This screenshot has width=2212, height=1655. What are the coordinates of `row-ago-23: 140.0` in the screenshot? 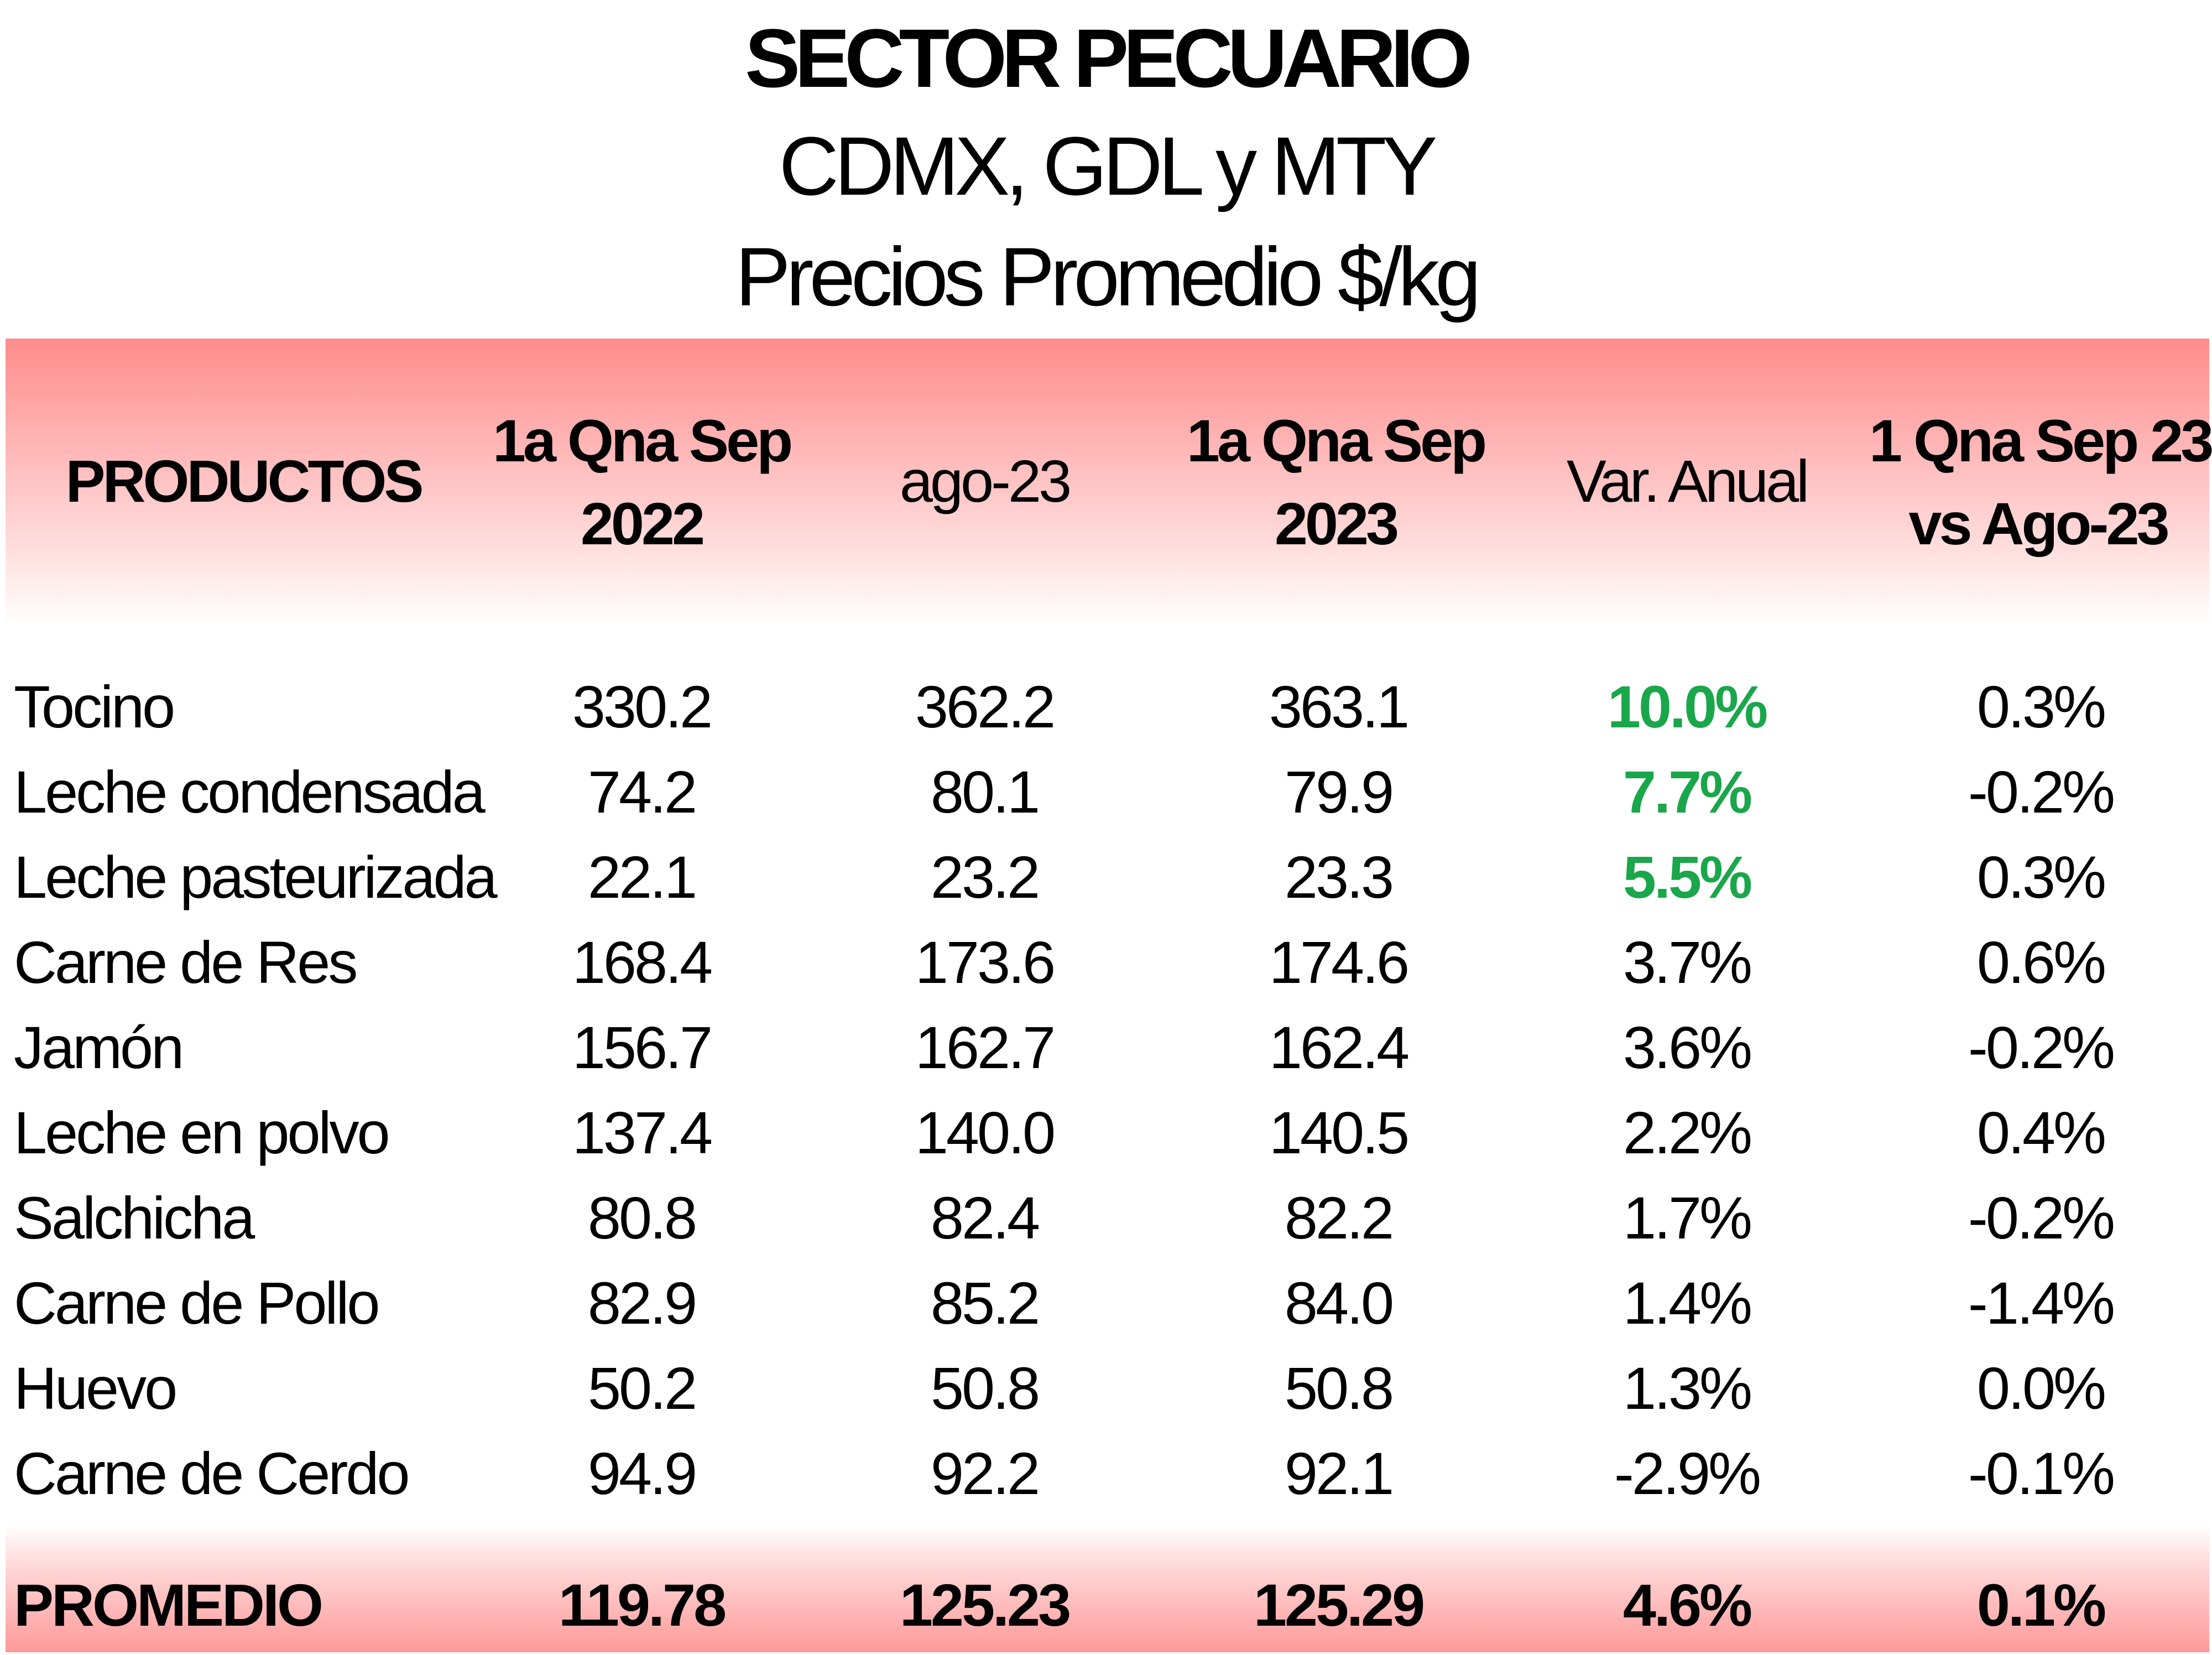 It's located at (986, 1132).